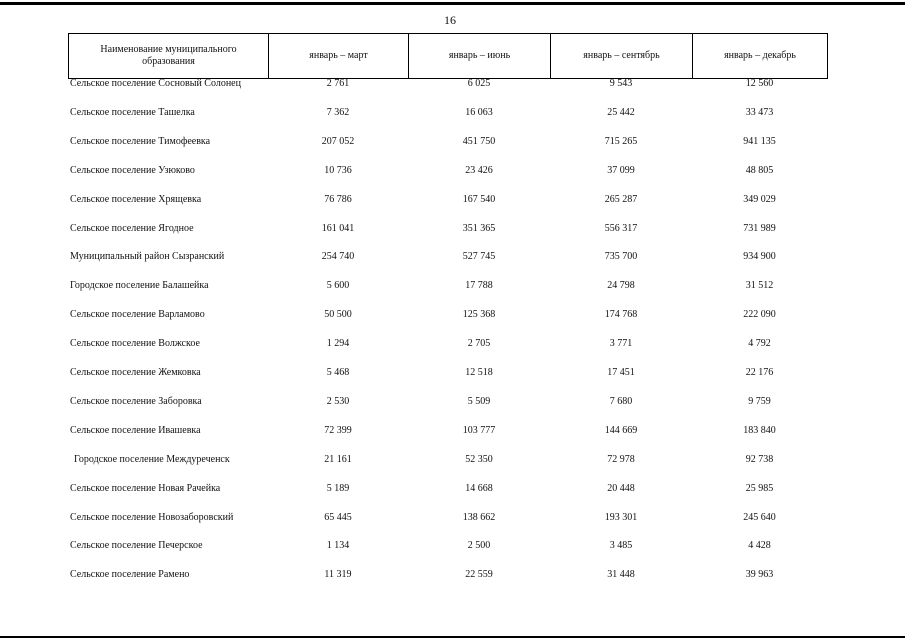 This screenshot has width=905, height=640. What do you see at coordinates (452, 3) in the screenshot?
I see `top-rule` at bounding box center [452, 3].